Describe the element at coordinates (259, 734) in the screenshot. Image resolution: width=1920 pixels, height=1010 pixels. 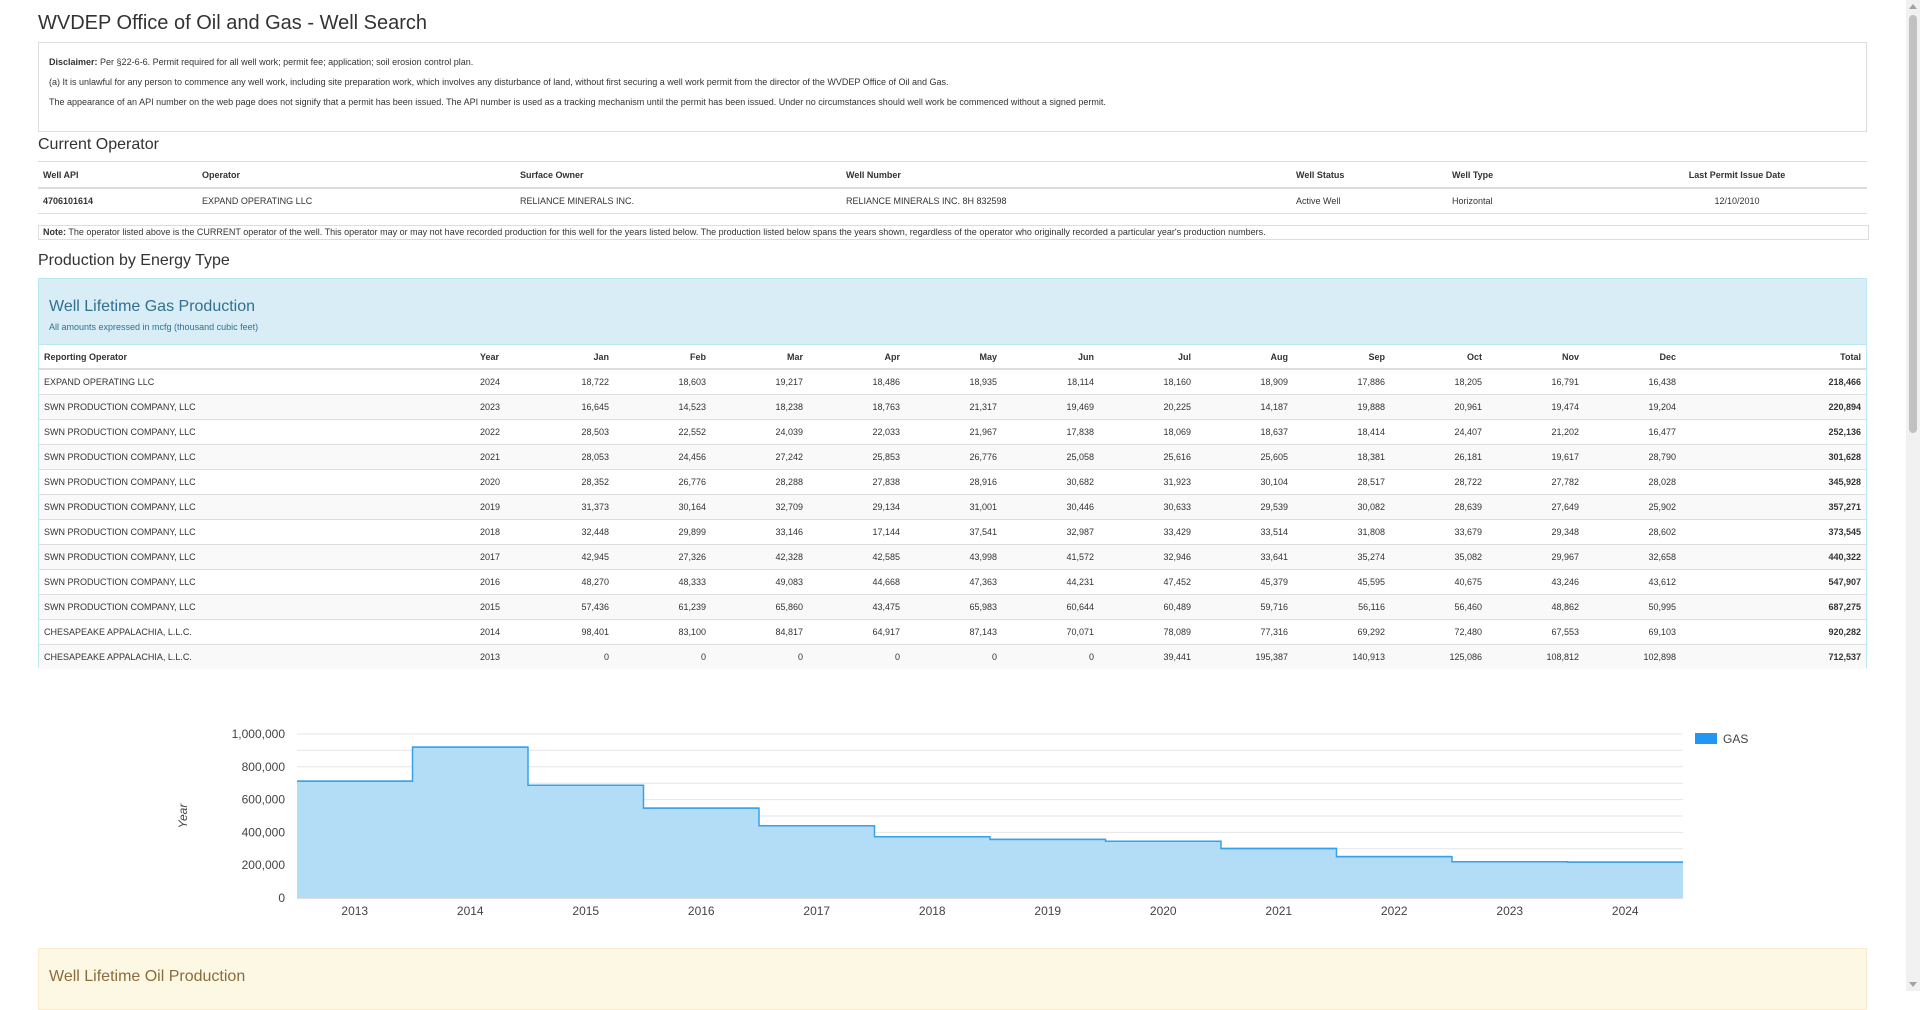
I see `y-tick-label: 1,000,000` at that location.